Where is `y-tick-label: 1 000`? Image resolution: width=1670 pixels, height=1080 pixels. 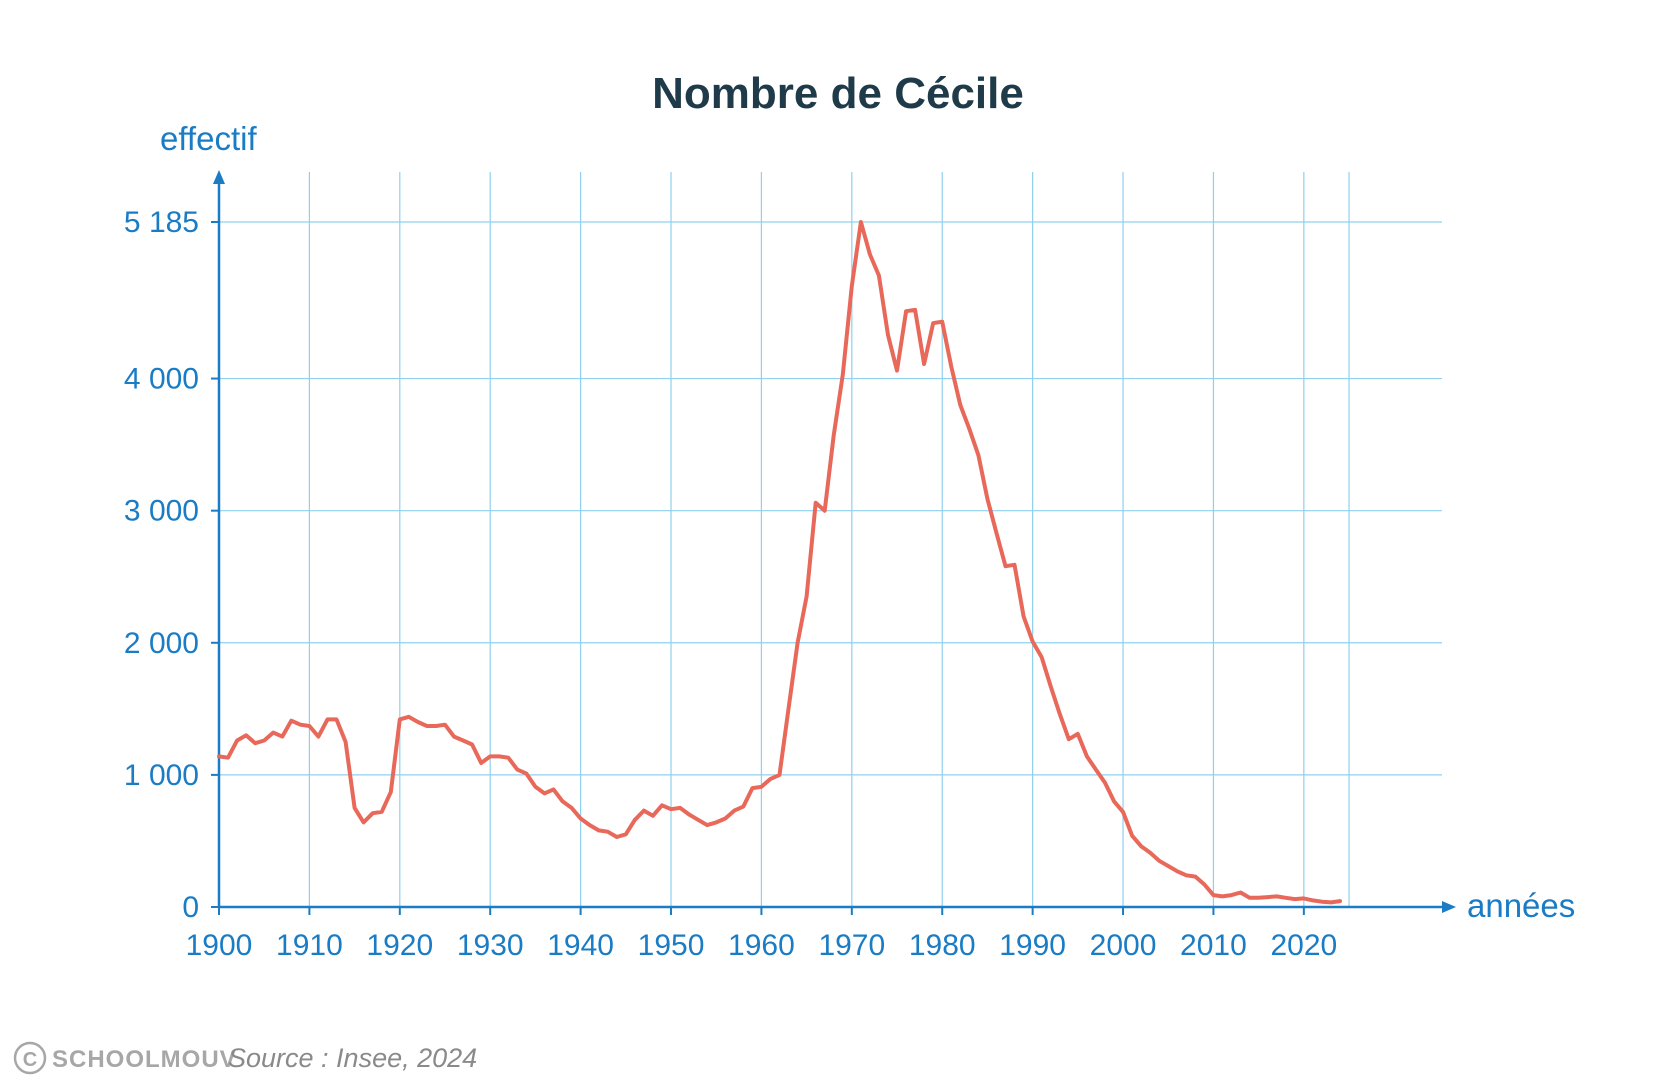
y-tick-label: 1 000 is located at coordinates (161, 775).